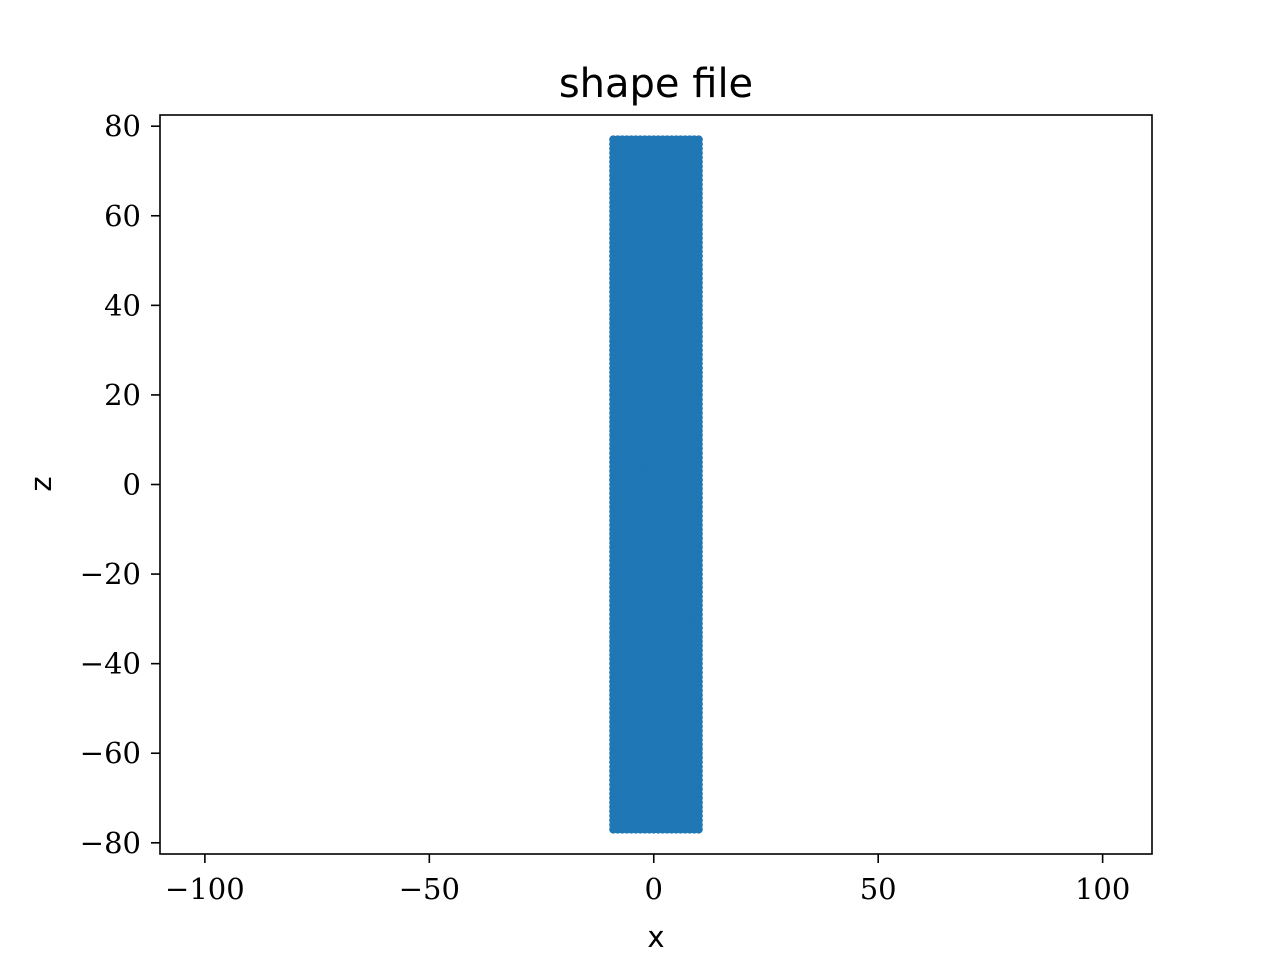 The width and height of the screenshot is (1280, 960). What do you see at coordinates (110, 843) in the screenshot?
I see `y-tick-label: −80` at bounding box center [110, 843].